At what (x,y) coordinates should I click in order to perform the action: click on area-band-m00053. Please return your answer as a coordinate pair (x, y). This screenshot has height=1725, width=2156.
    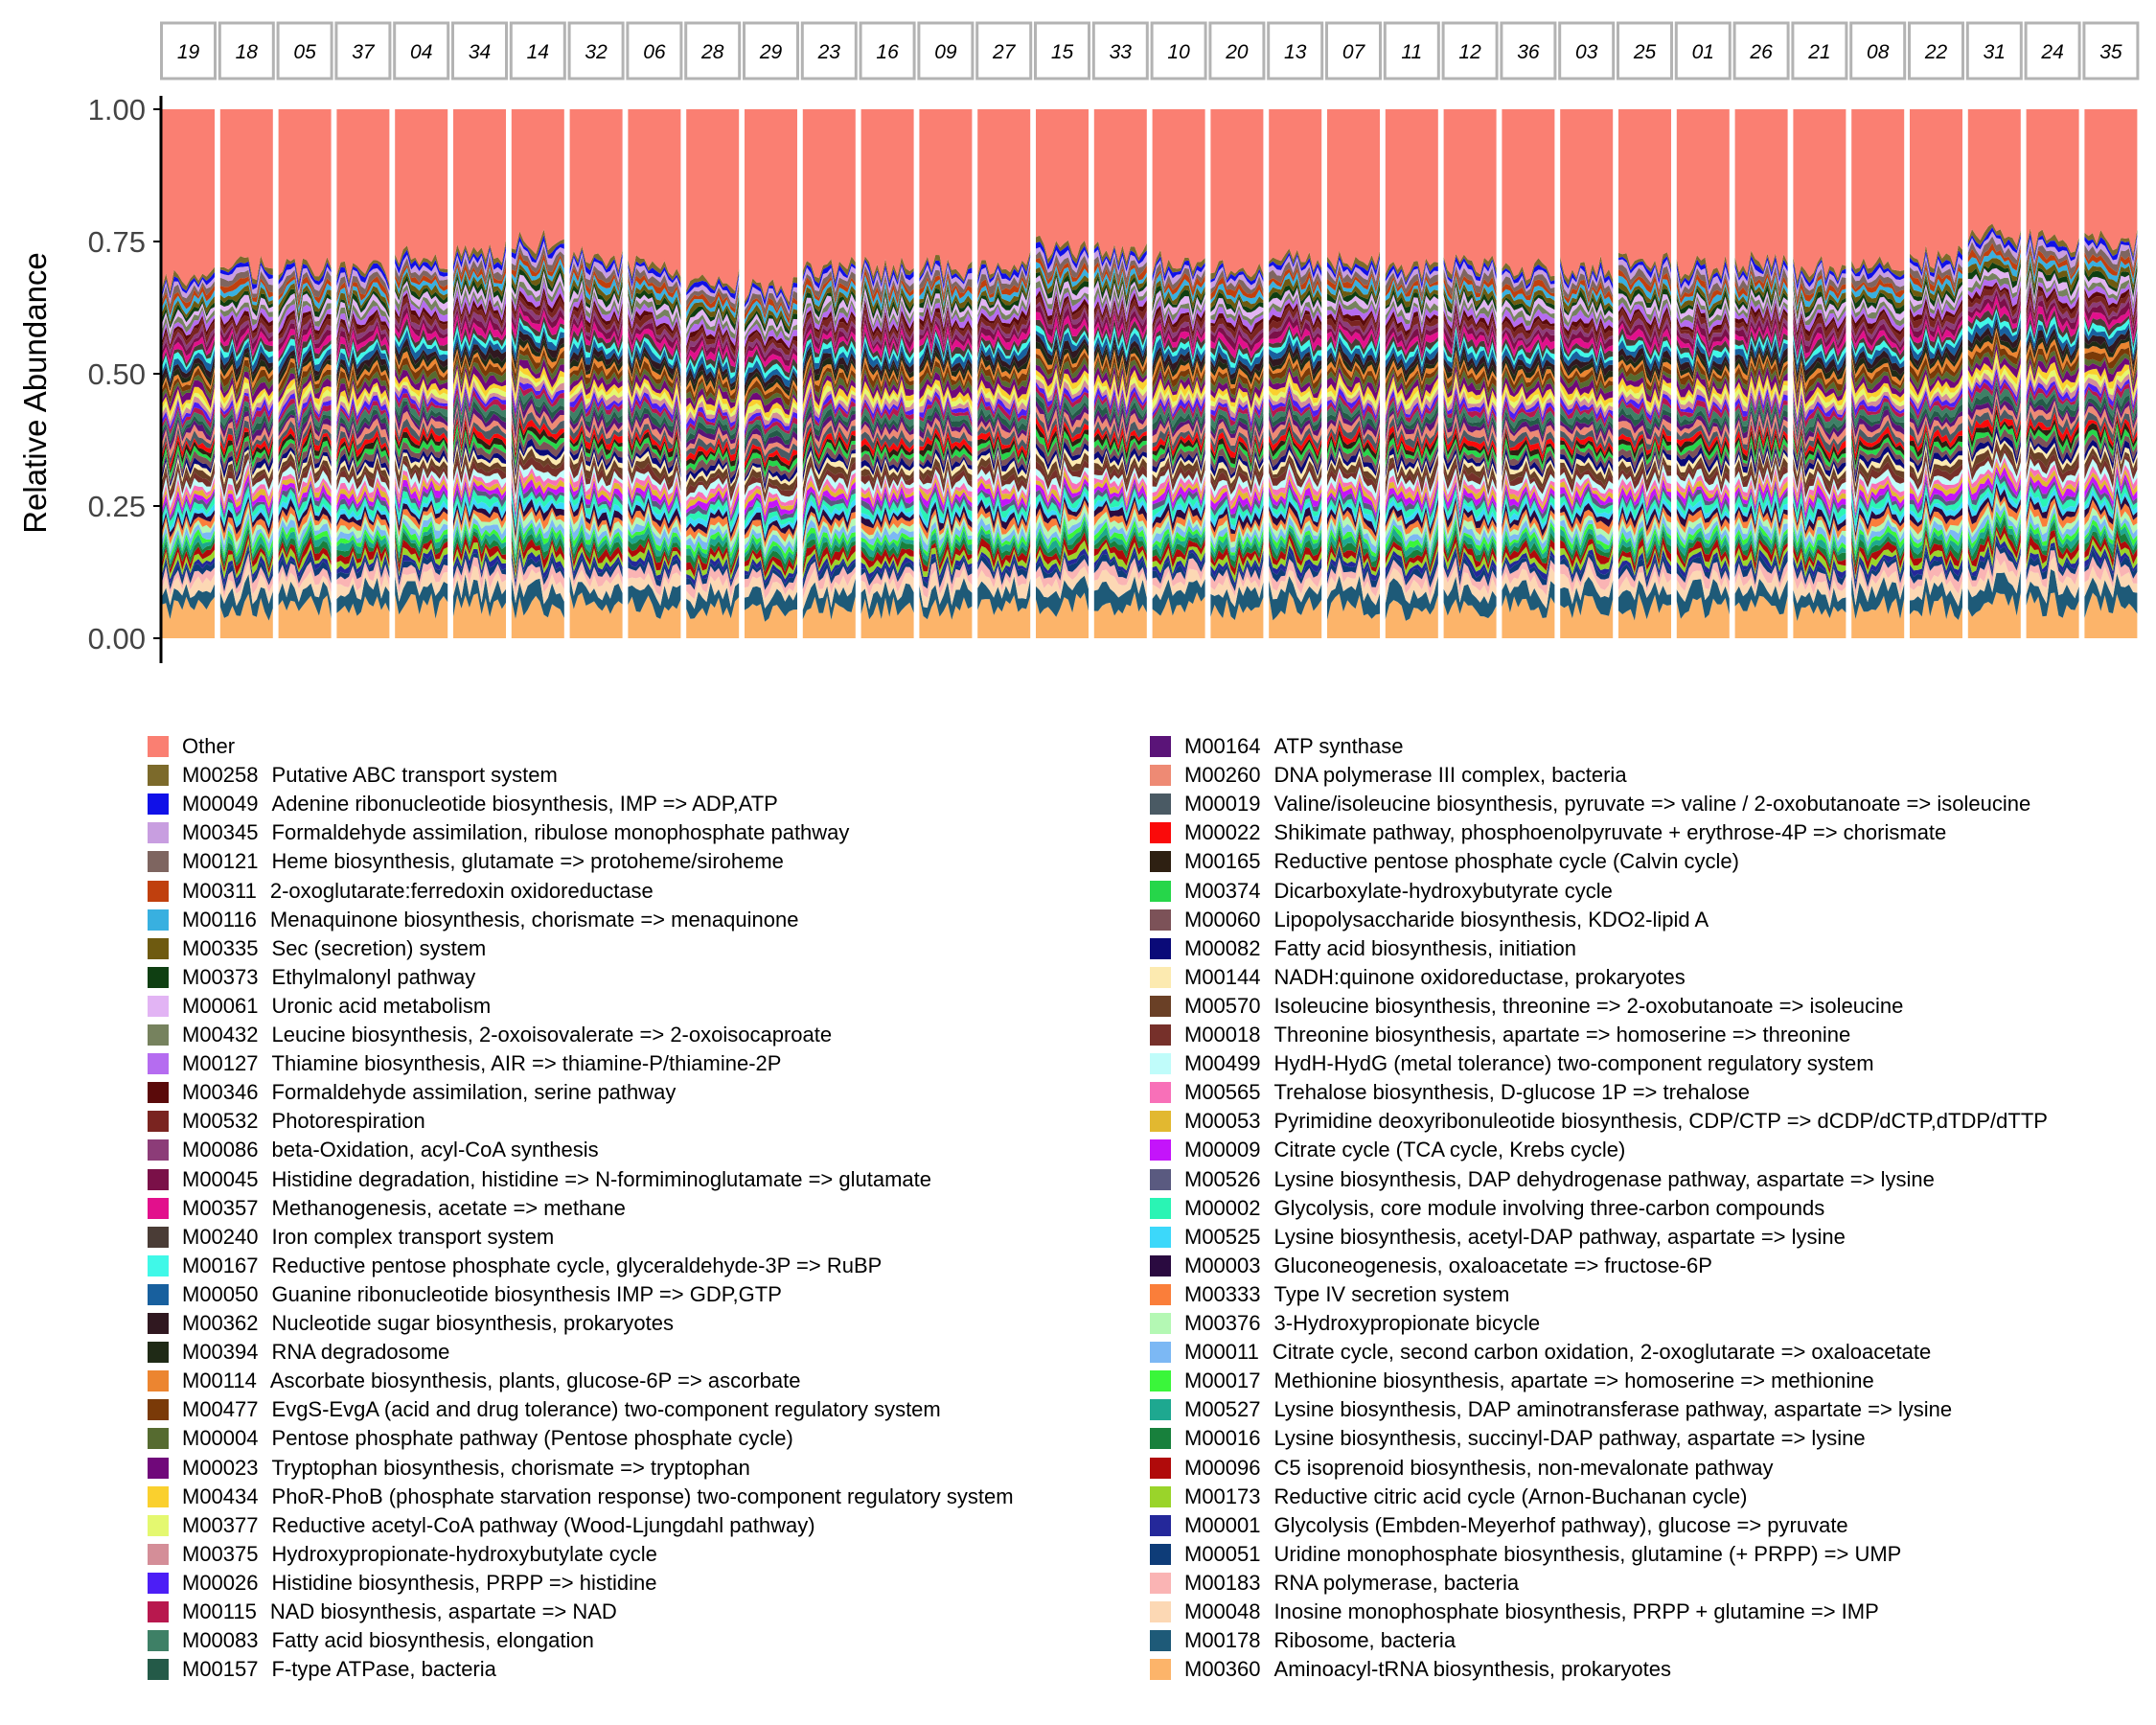
    Looking at the image, I should click on (1178, 490).